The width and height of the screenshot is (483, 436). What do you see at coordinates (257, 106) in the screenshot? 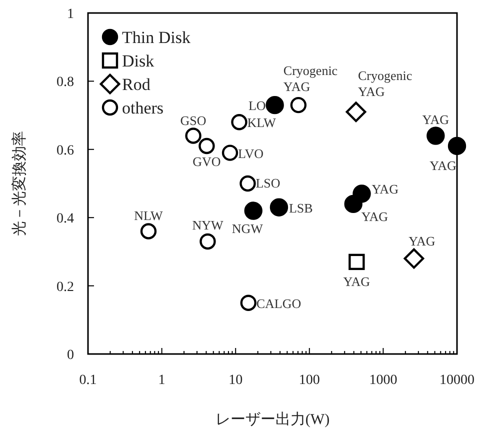
I see `annotation: LO` at bounding box center [257, 106].